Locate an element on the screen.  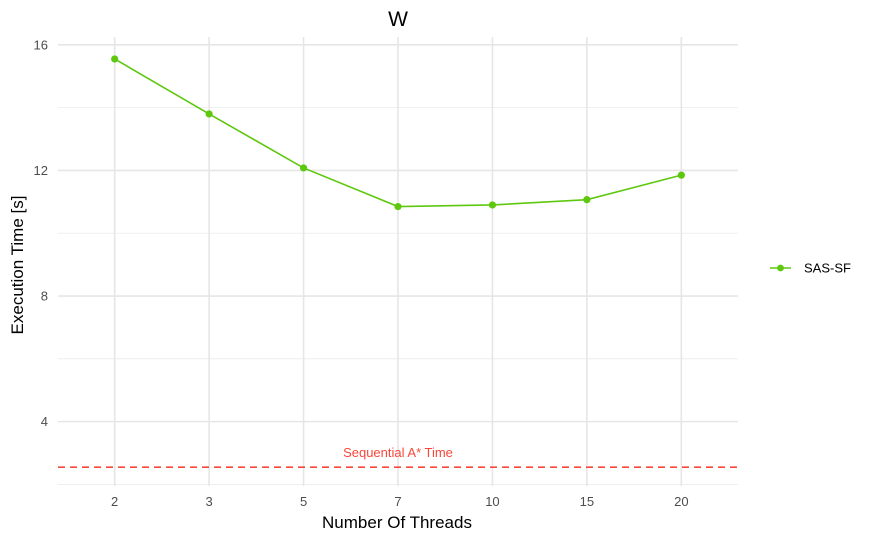
x-tick-label: 2 is located at coordinates (114, 501).